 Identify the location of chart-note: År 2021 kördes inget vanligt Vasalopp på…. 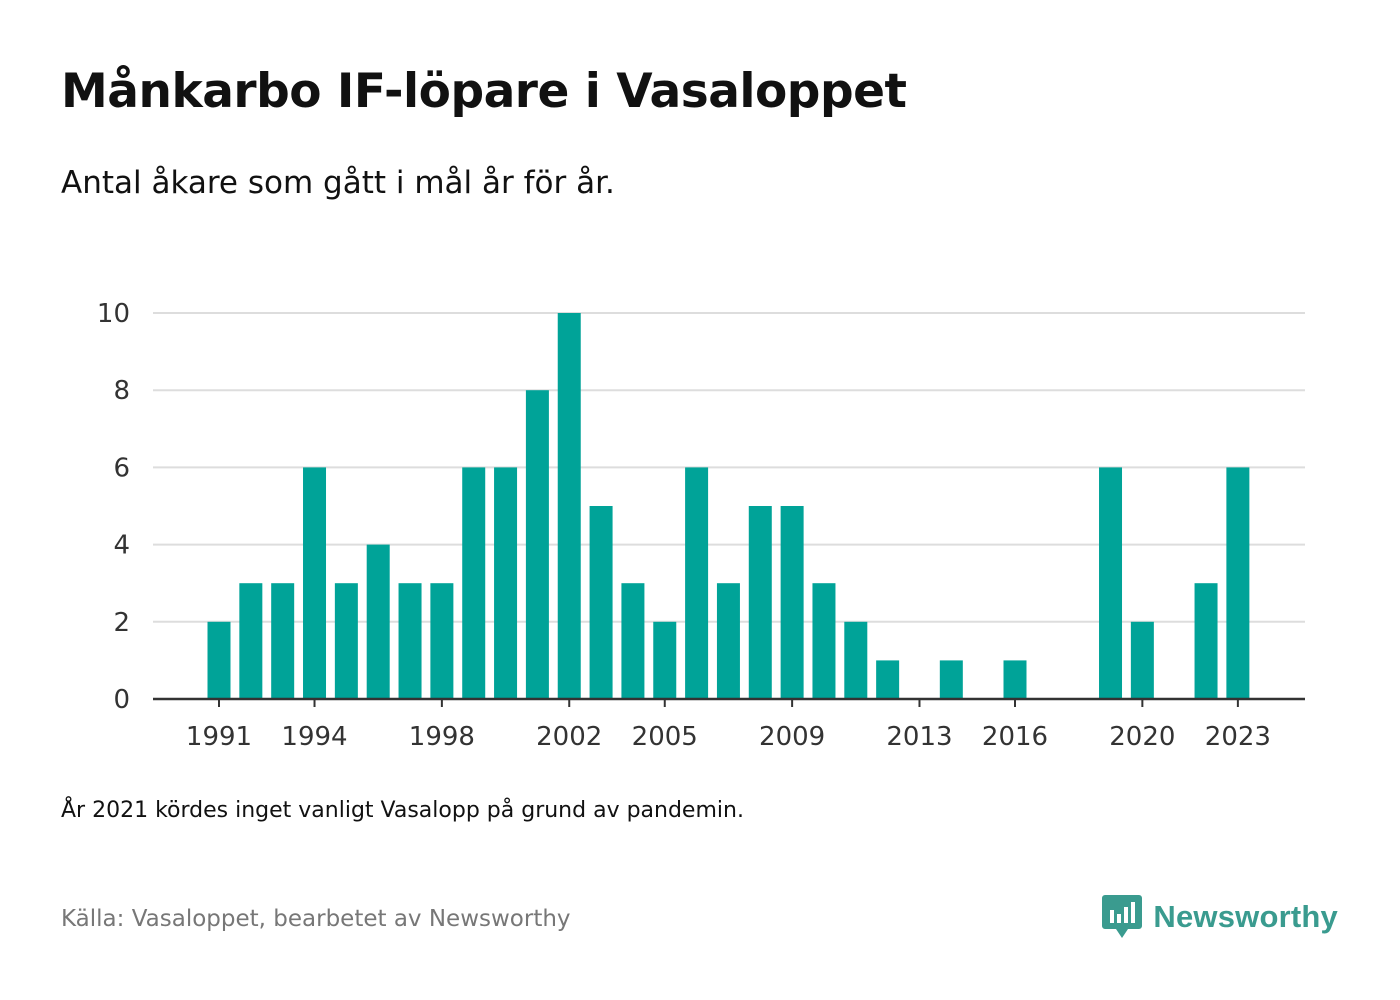
(402, 810).